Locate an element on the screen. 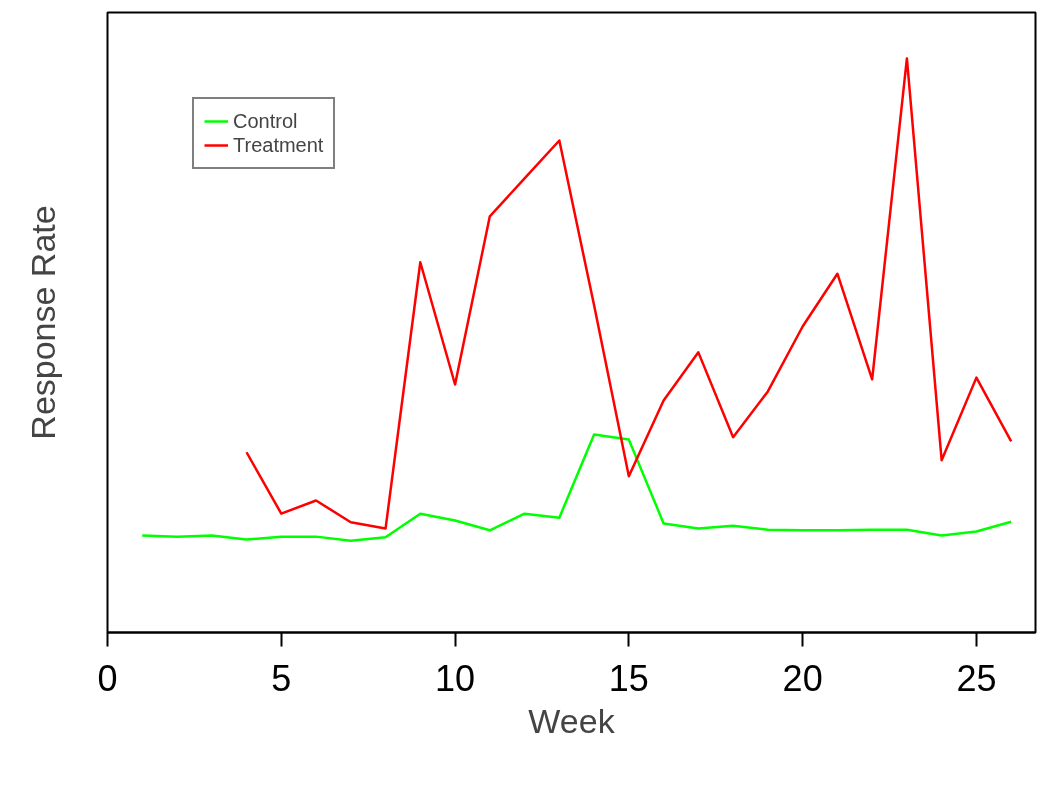  legend-label: Control is located at coordinates (265, 121).